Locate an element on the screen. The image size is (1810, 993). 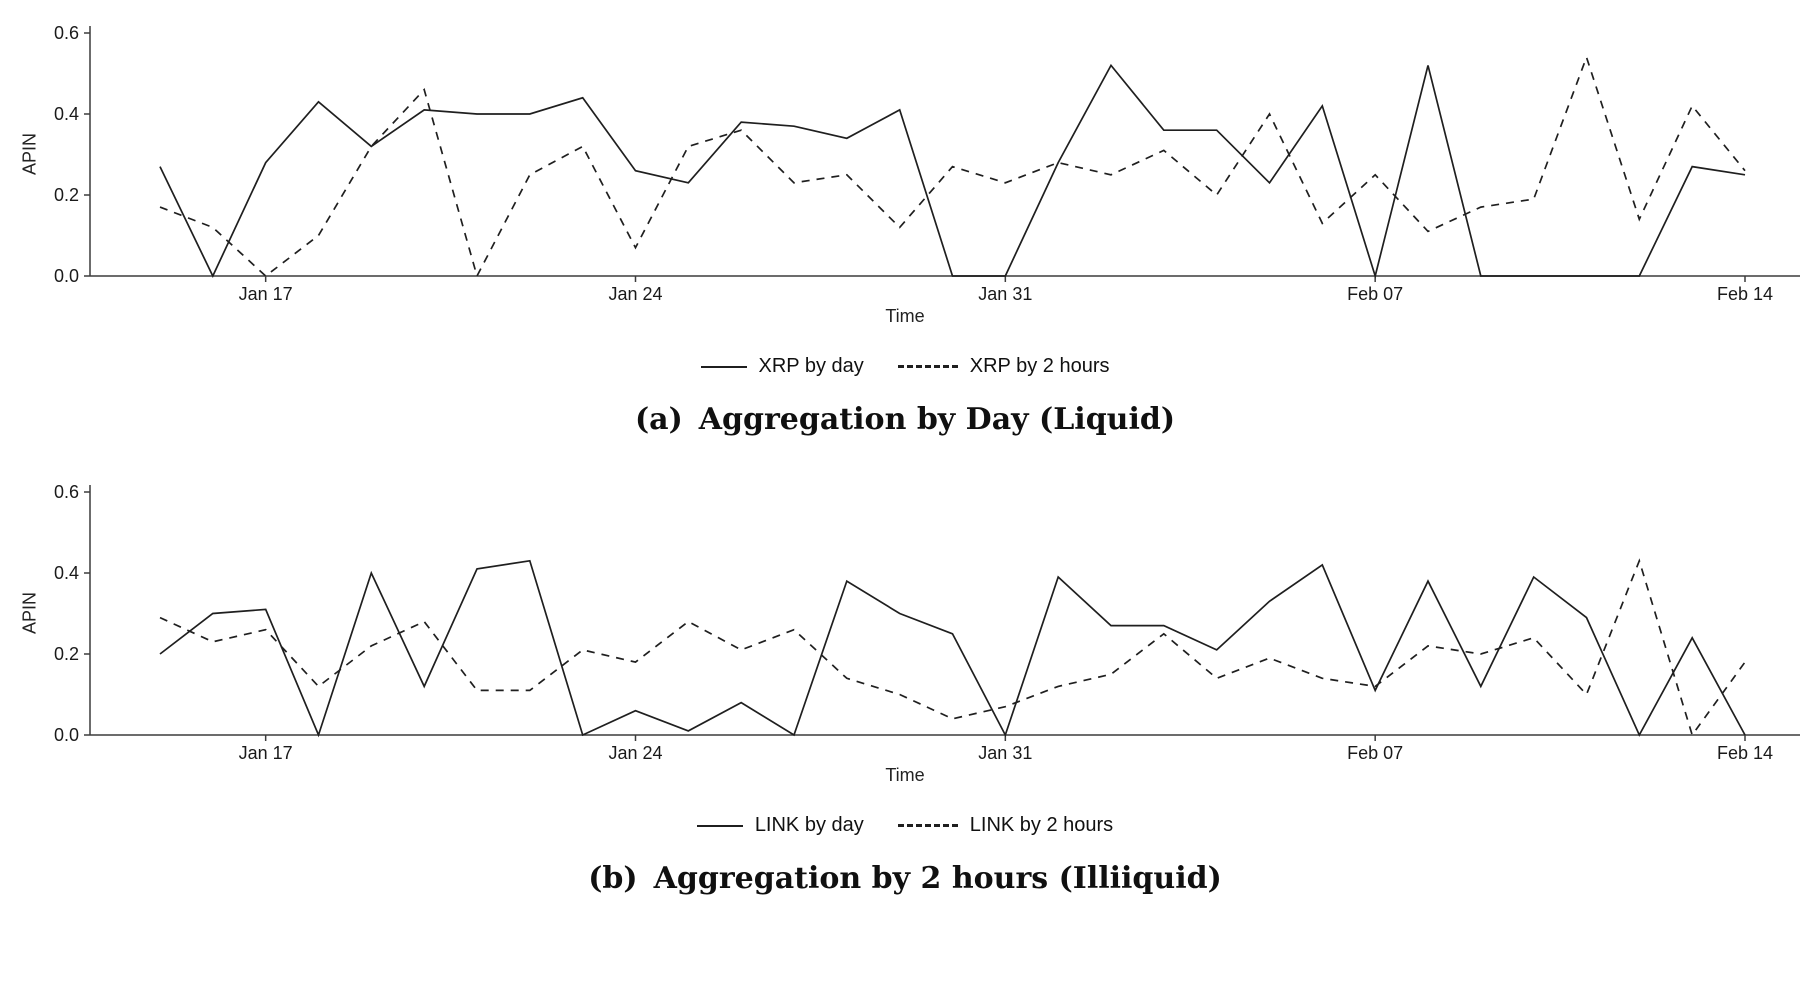
caption-text: Aggregation by Day (Liquid) is located at coordinates (937, 419).